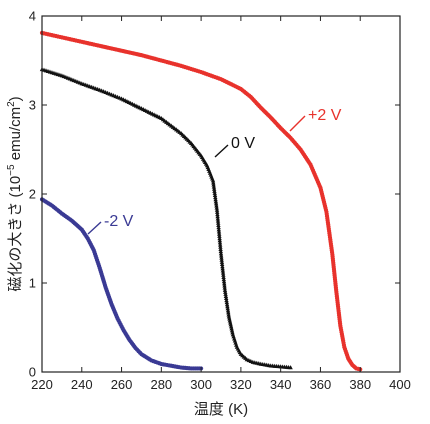 The height and width of the screenshot is (424, 430). What do you see at coordinates (15, 193) in the screenshot?
I see `y-axis-title: 磁化の大きさ (10−5 emu/cm2)` at bounding box center [15, 193].